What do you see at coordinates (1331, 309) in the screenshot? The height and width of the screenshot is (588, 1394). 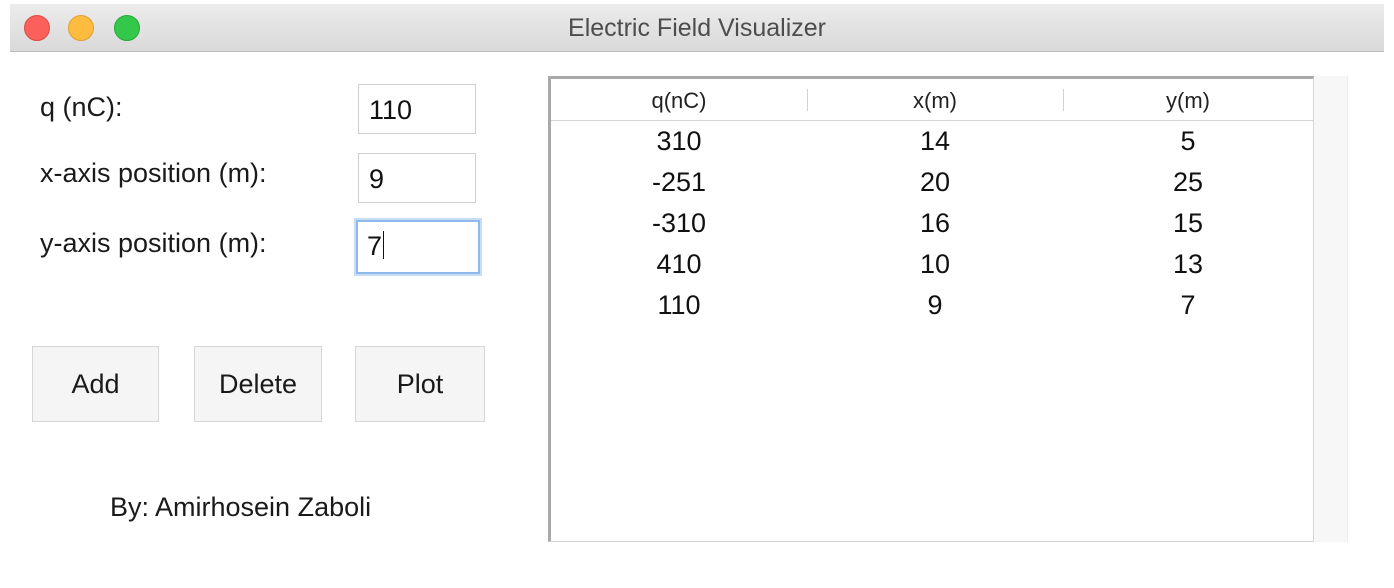 I see `table-scrollbar` at bounding box center [1331, 309].